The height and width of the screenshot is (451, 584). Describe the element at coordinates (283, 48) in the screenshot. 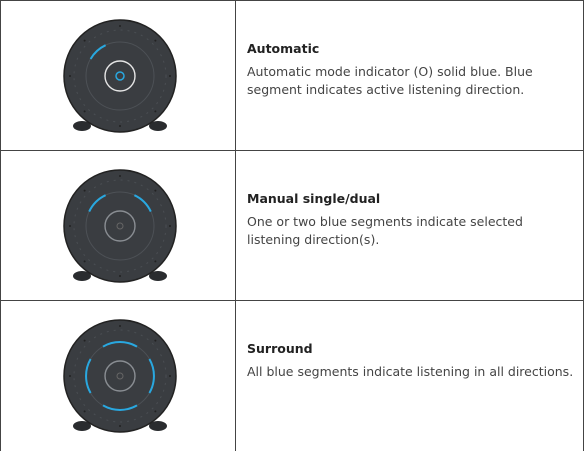

I see `row-title: Automatic` at that location.